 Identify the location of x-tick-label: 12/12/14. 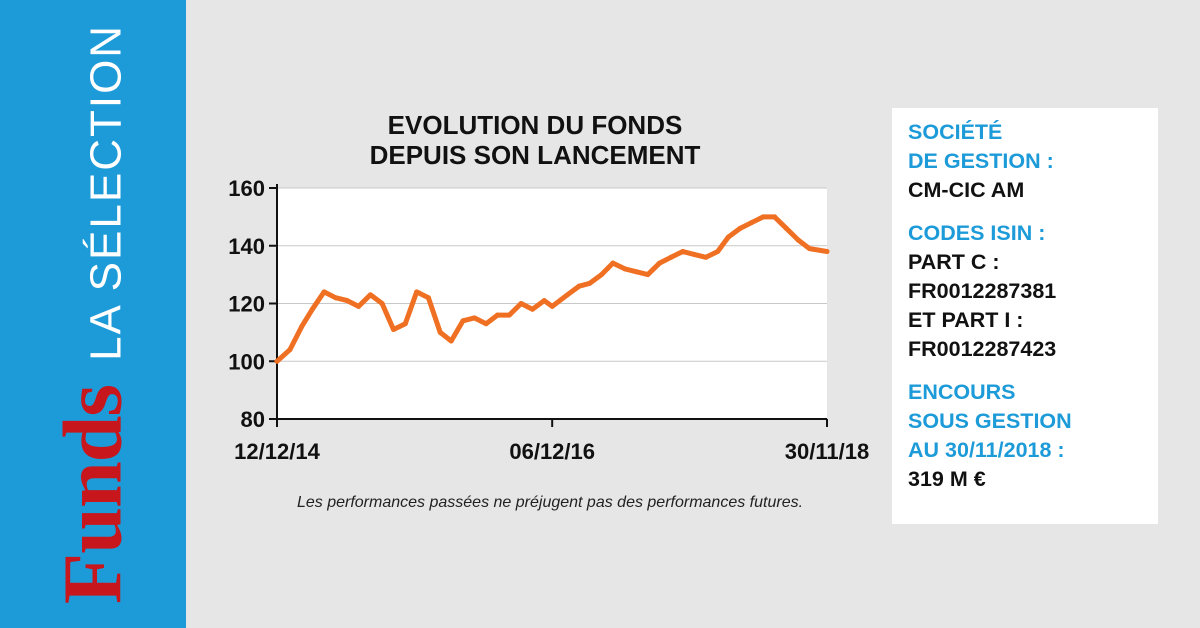
(277, 451).